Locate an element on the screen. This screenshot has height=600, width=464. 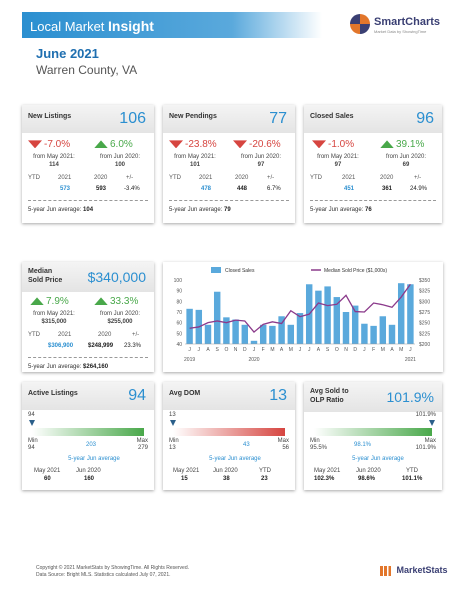
card-title-line2: OLP Ratio is located at coordinates (327, 400).